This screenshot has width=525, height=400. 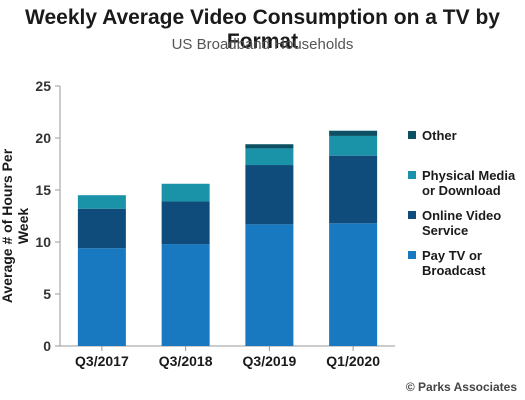 What do you see at coordinates (102, 361) in the screenshot?
I see `x-tick-label: Q3/2017` at bounding box center [102, 361].